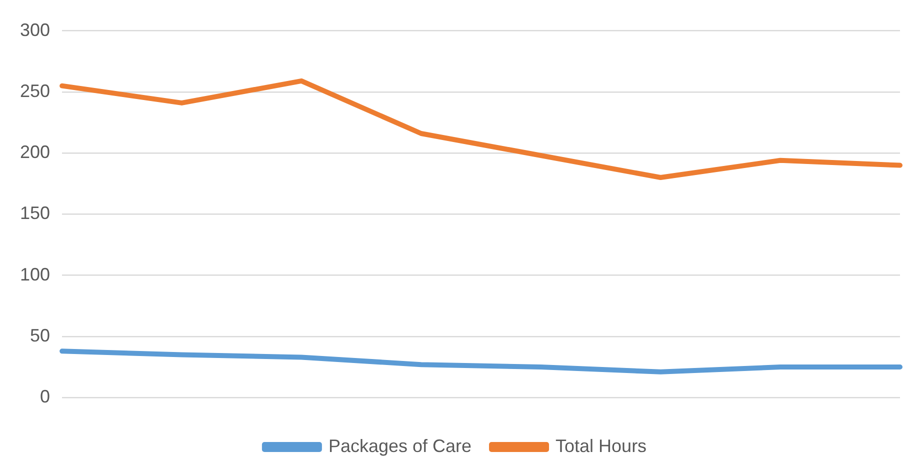  Describe the element at coordinates (35, 213) in the screenshot. I see `y-tick-label: 150` at that location.